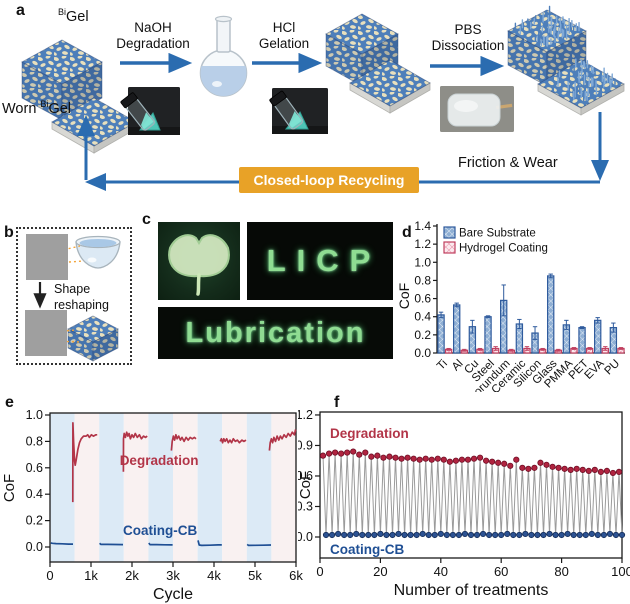  I want to click on svg-text: 0.9, so click(305, 445).